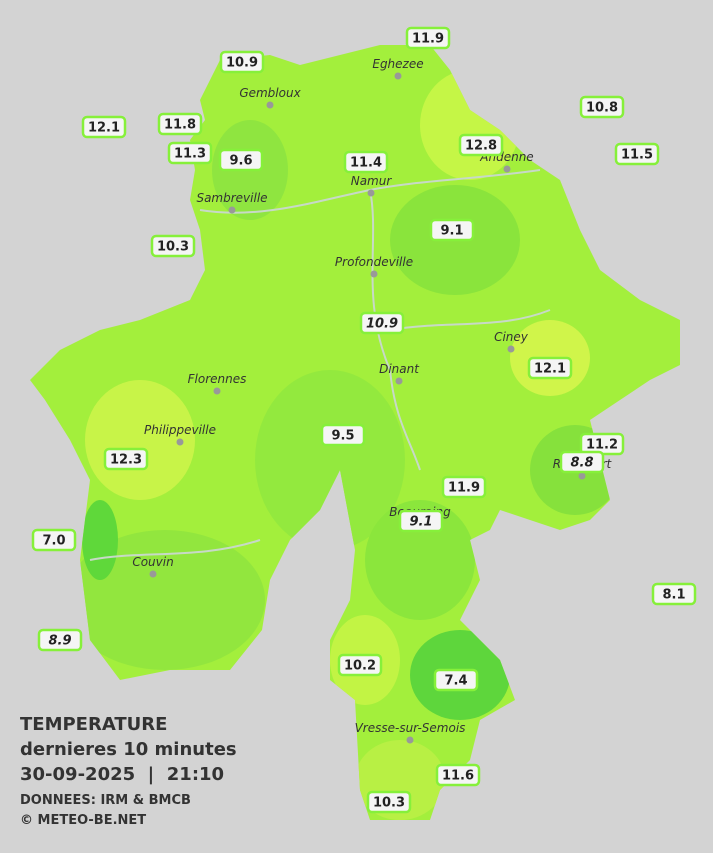 Image resolution: width=713 pixels, height=853 pixels. I want to click on station: 8.9, so click(60, 640).